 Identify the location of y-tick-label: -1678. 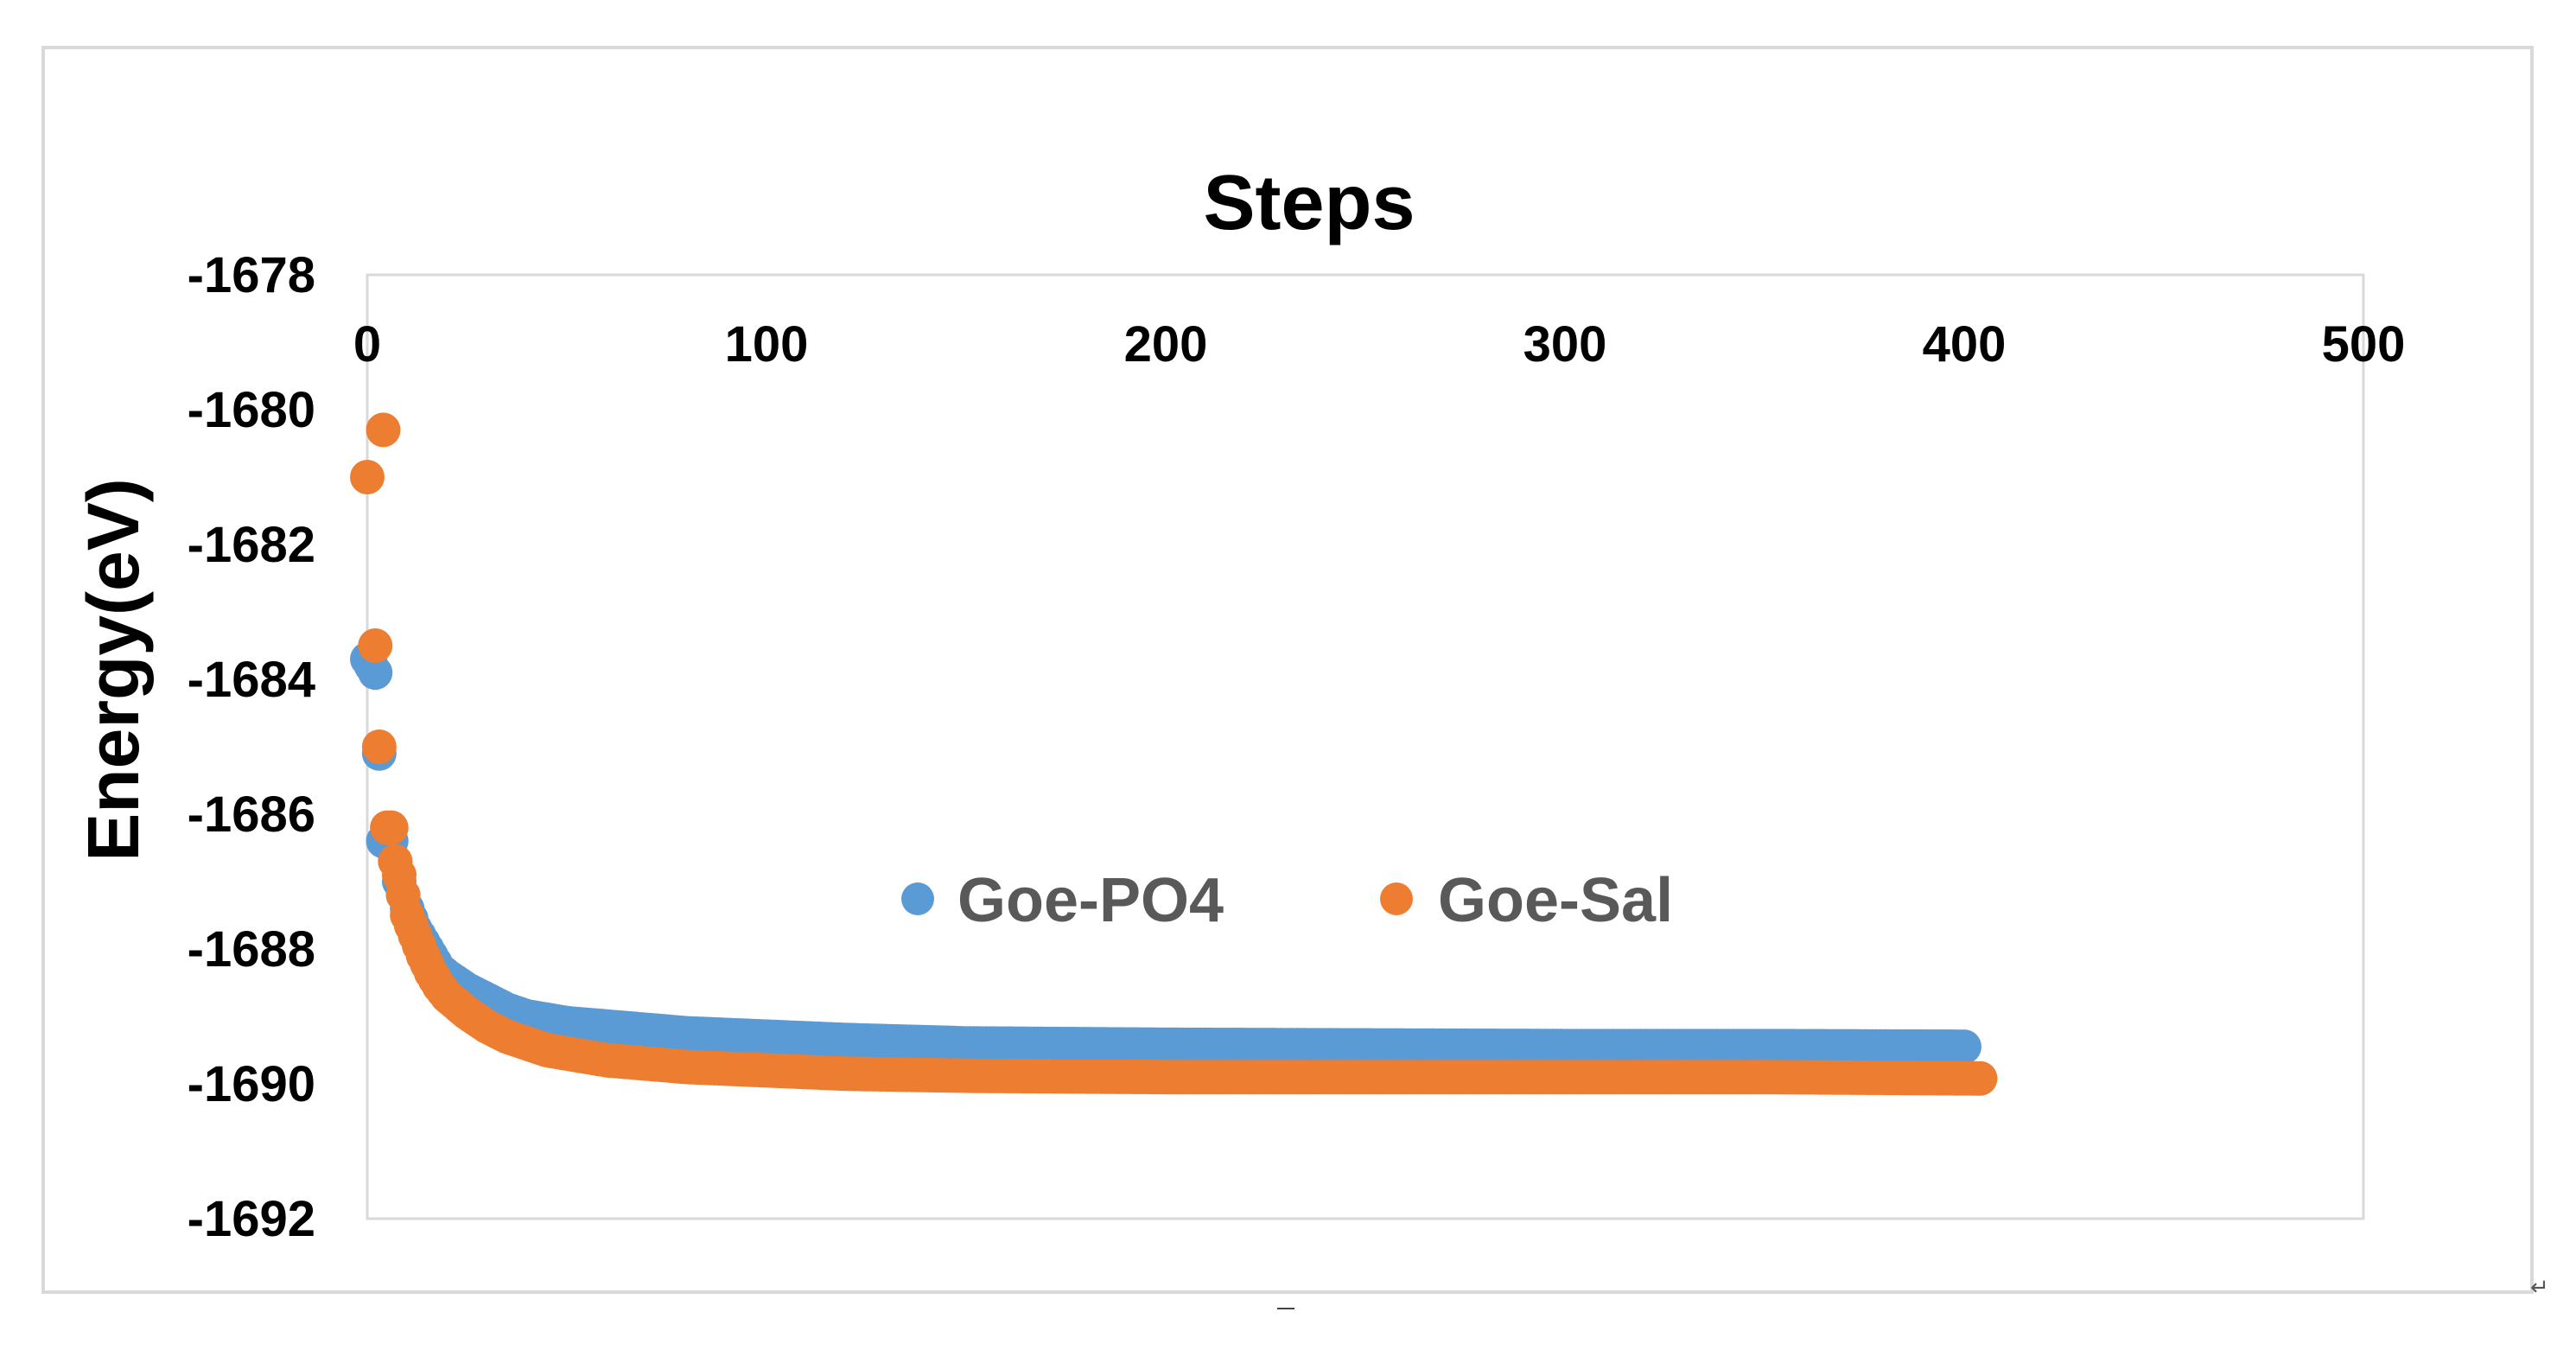
(252, 275).